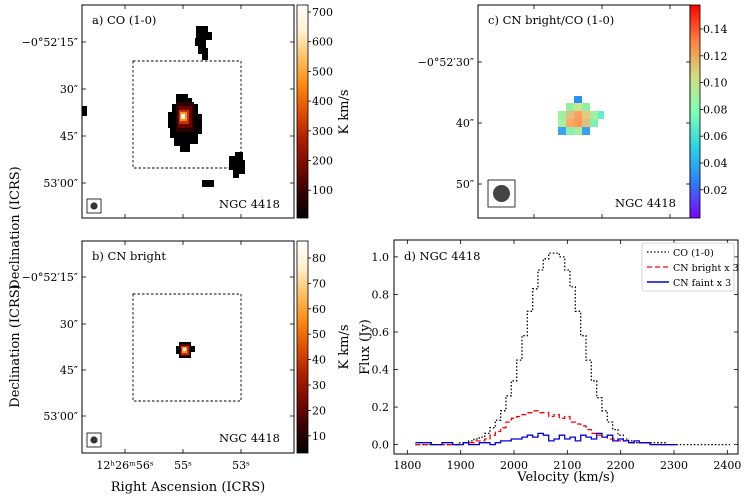 The width and height of the screenshot is (748, 499). I want to click on y-tick-label: 0.8, so click(381, 294).